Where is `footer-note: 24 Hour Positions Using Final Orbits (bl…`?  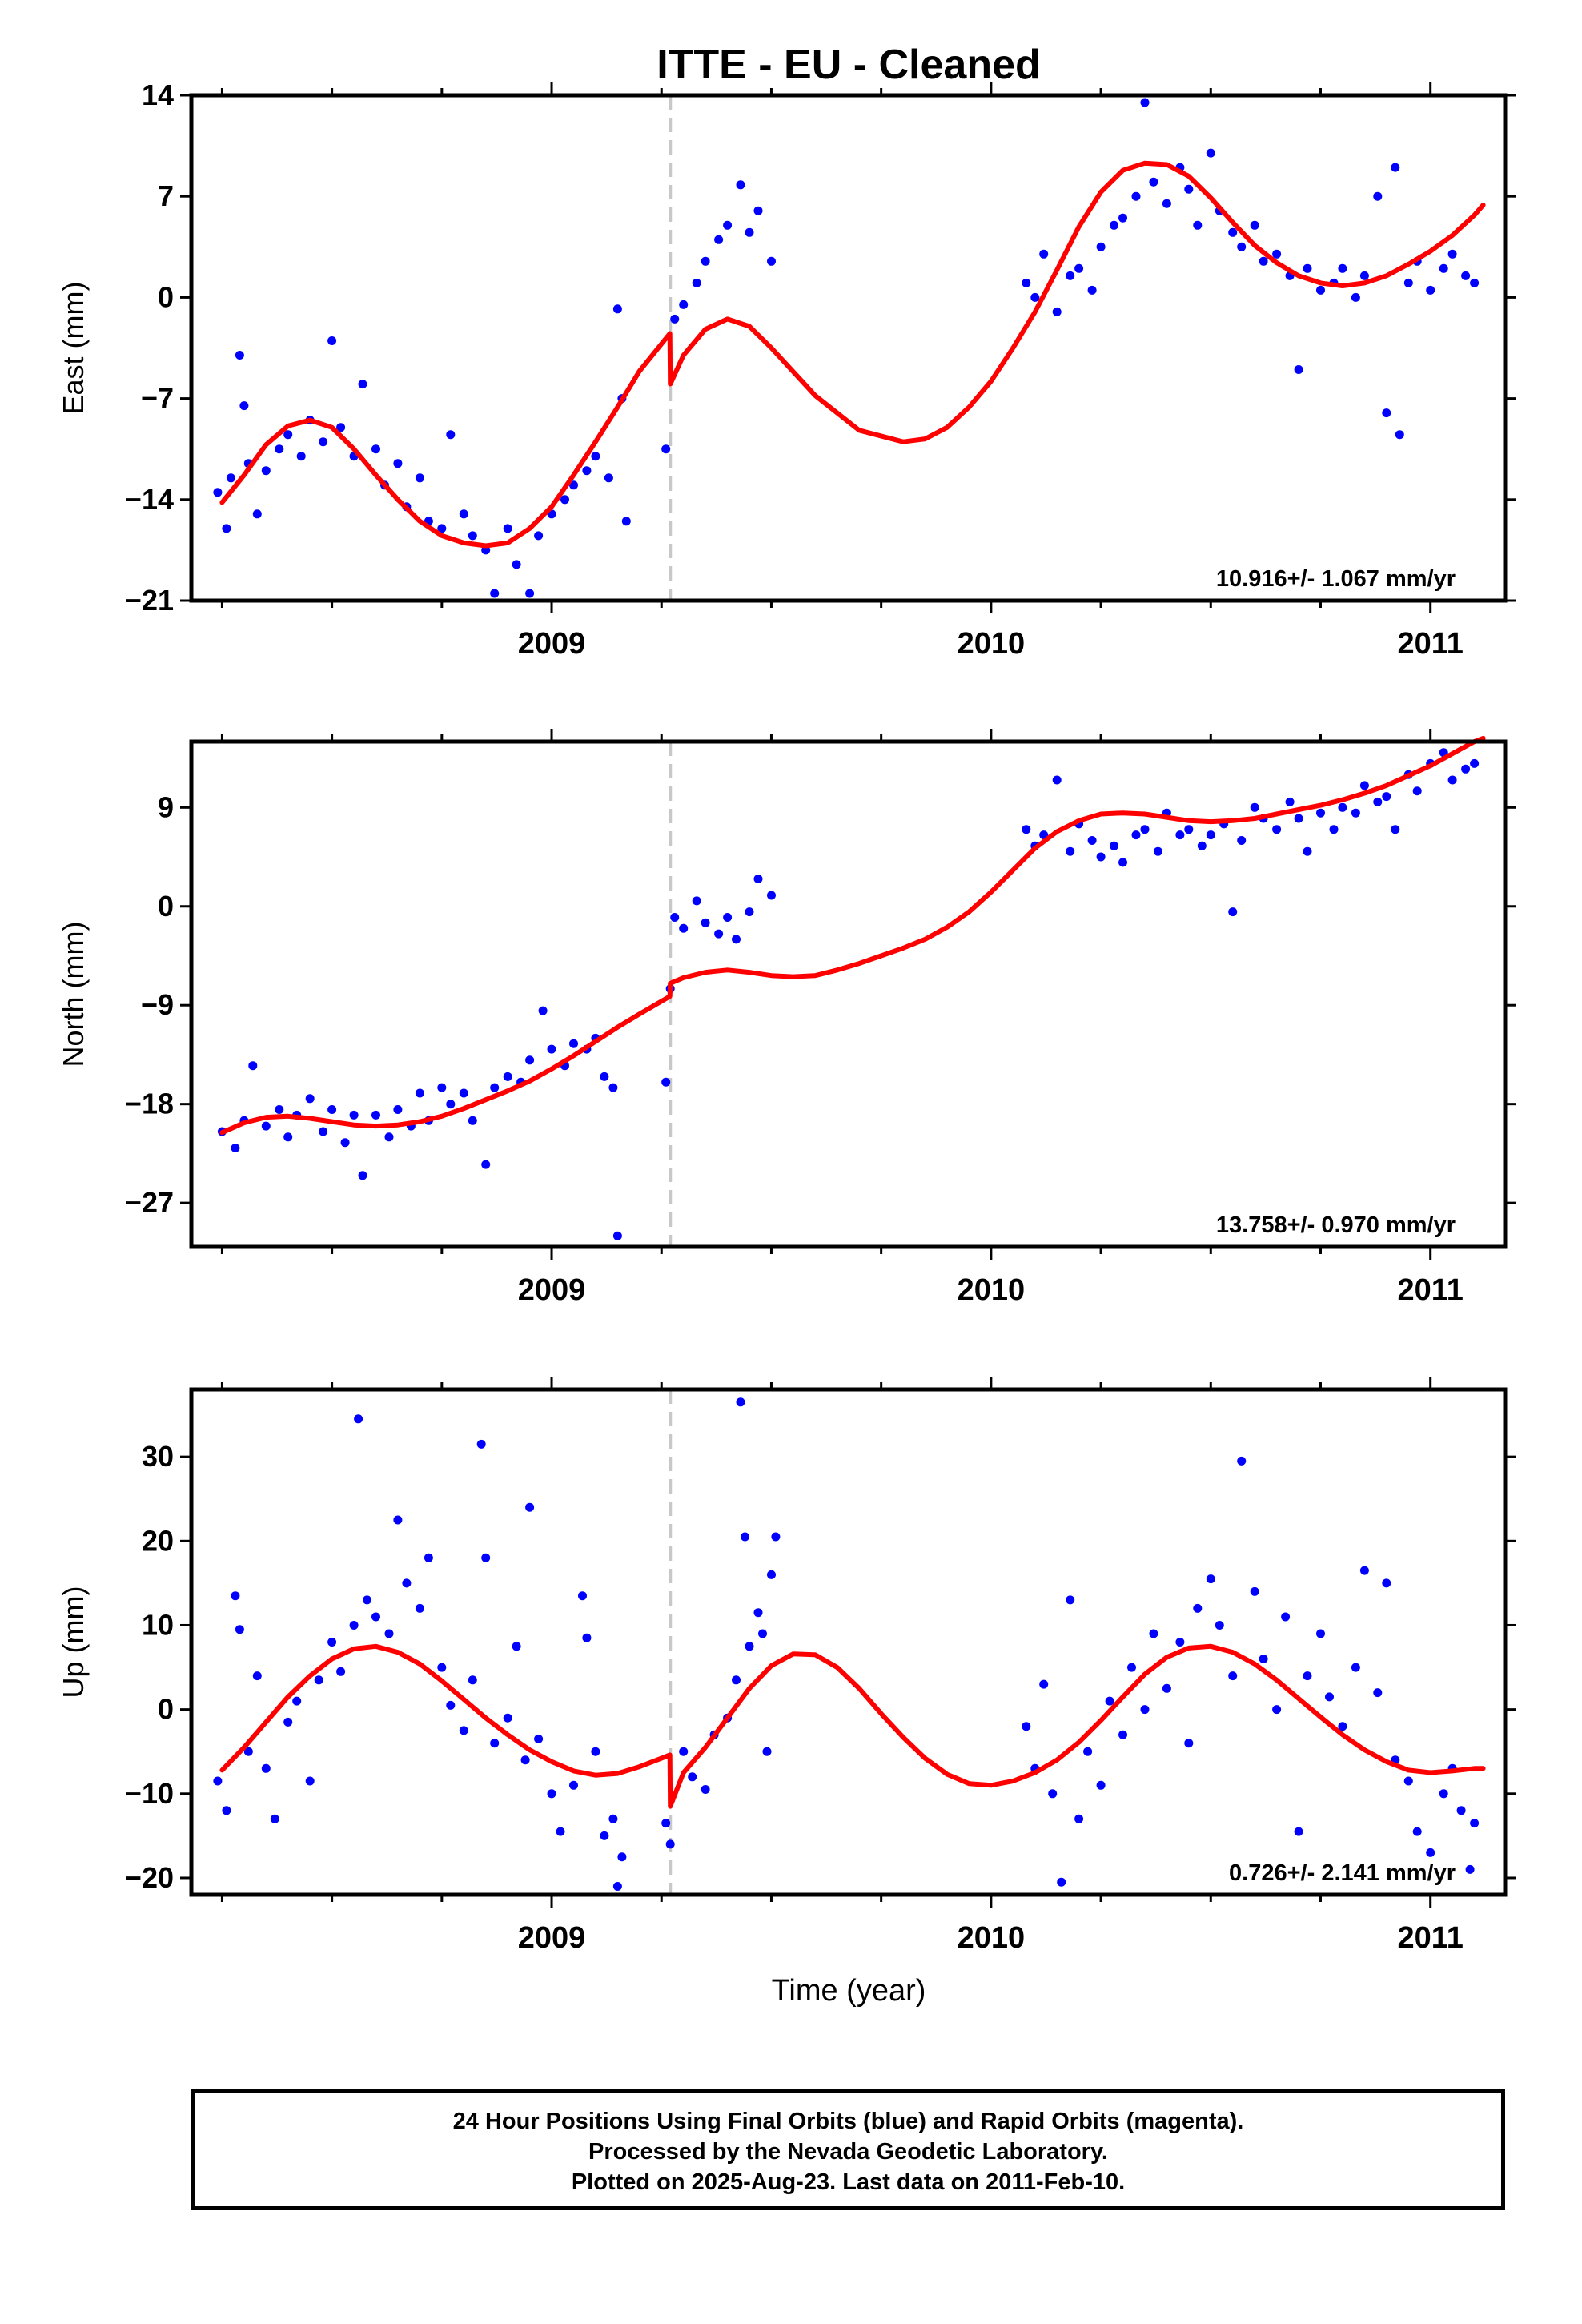
footer-note: 24 Hour Positions Using Final Orbits (bl… is located at coordinates (848, 2150).